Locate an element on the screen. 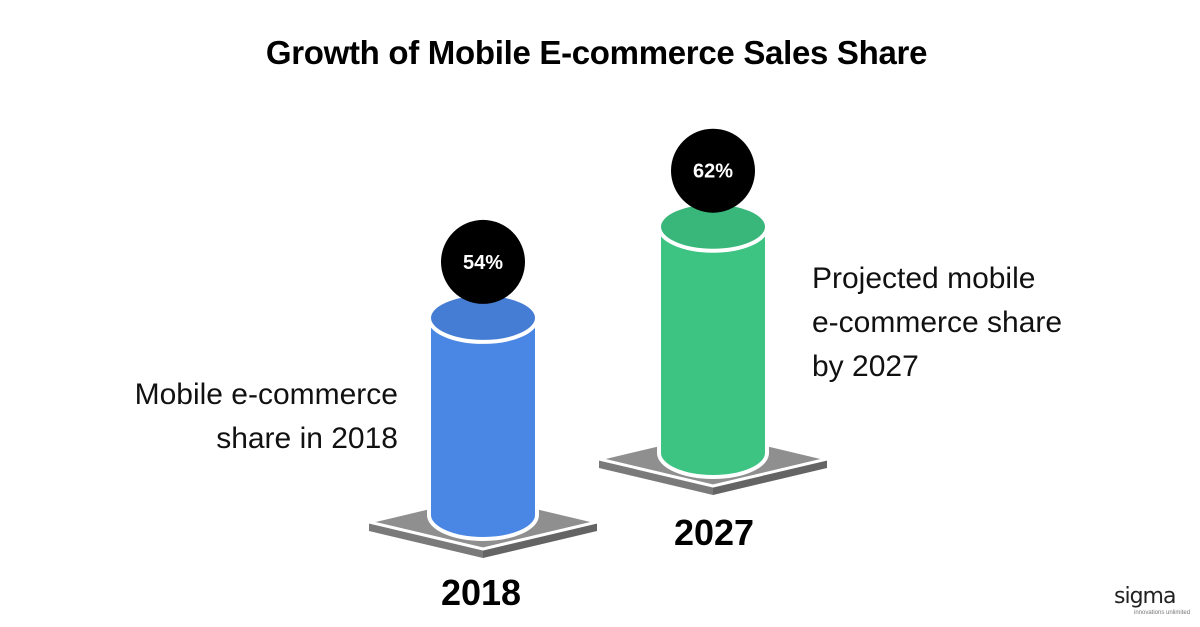 The width and height of the screenshot is (1200, 627). base-left-side-2018 is located at coordinates (426, 540).